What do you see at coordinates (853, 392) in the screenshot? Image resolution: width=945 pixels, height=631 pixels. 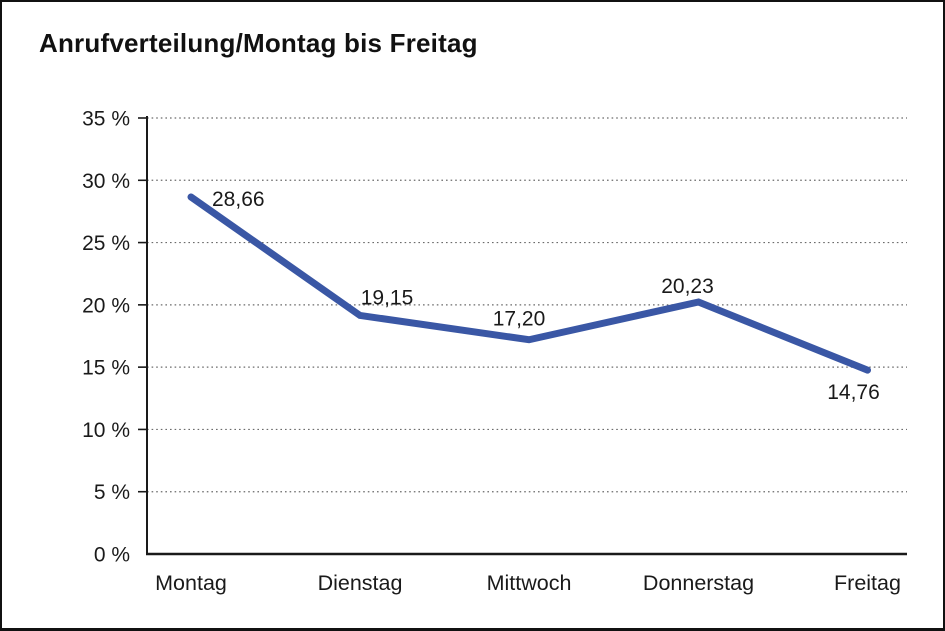 I see `data-point-label: 14,76` at bounding box center [853, 392].